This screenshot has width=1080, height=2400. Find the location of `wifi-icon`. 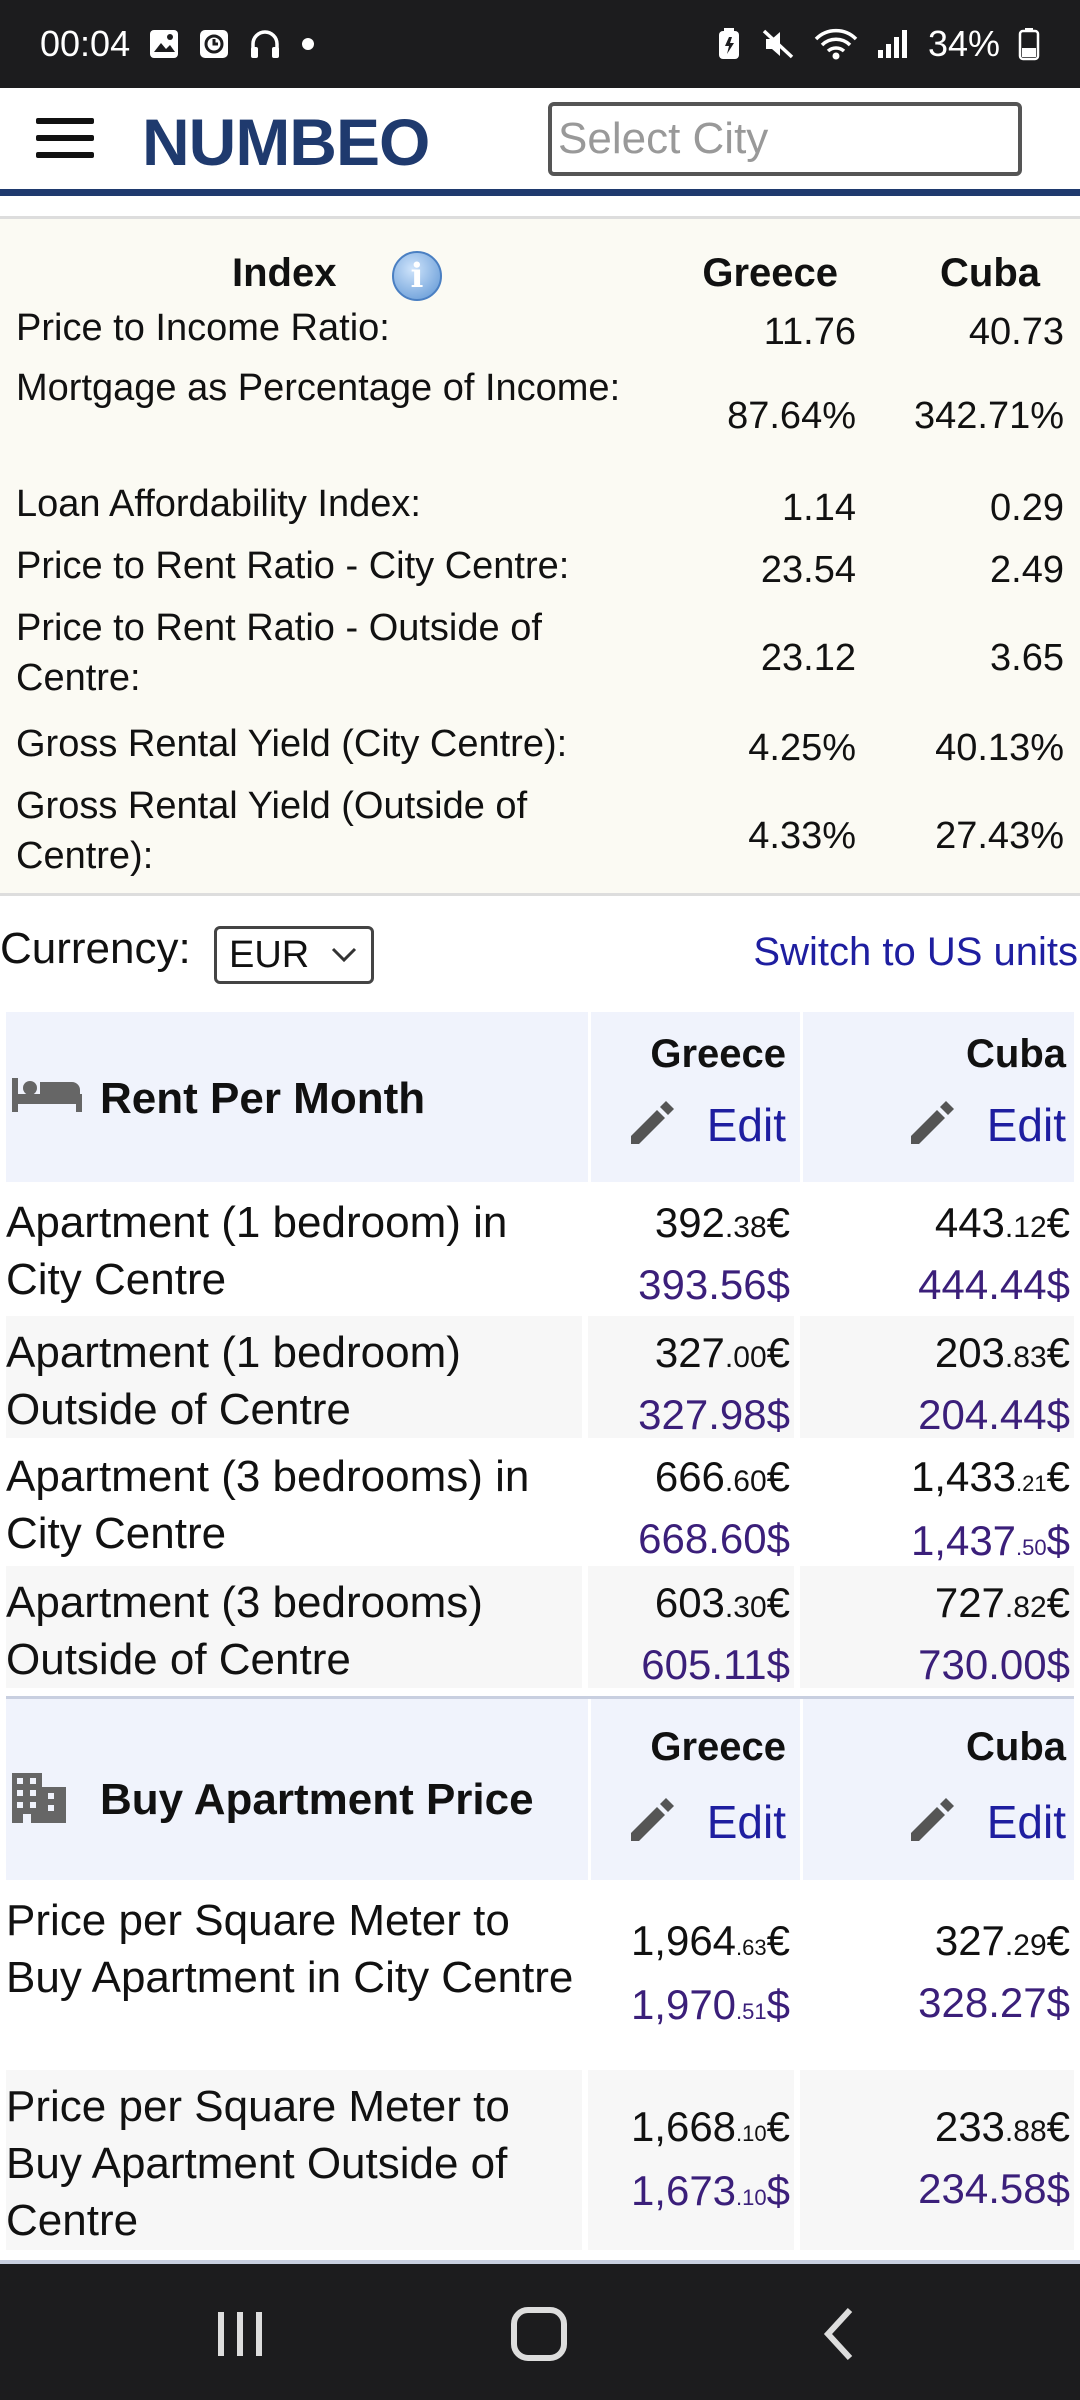

wifi-icon is located at coordinates (836, 44).